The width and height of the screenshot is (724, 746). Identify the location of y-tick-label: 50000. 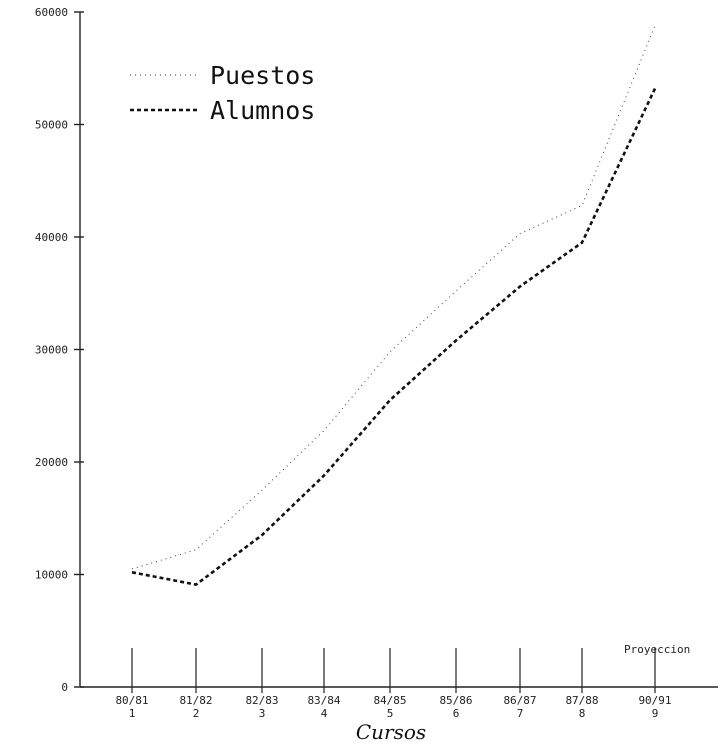
(51, 125).